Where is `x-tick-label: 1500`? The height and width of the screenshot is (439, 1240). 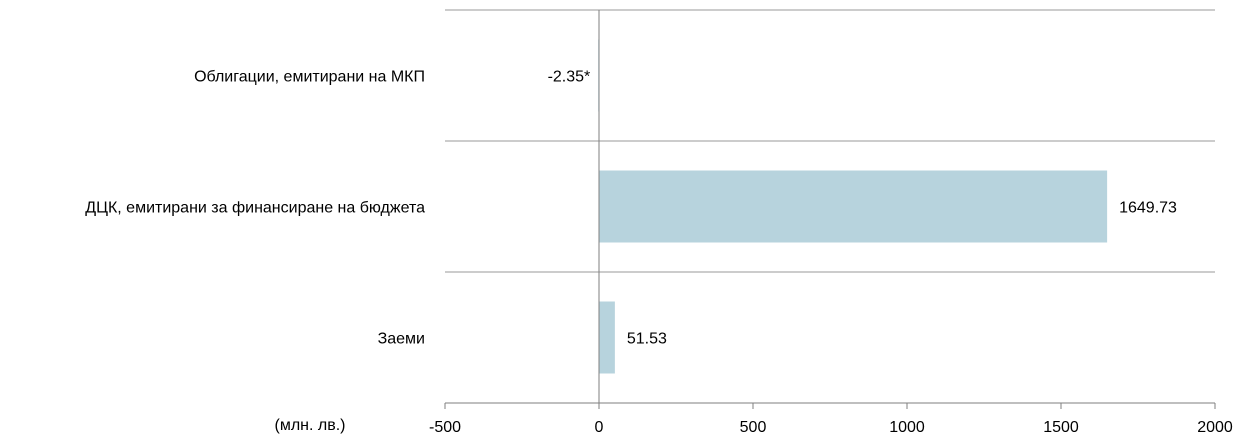 x-tick-label: 1500 is located at coordinates (1061, 427).